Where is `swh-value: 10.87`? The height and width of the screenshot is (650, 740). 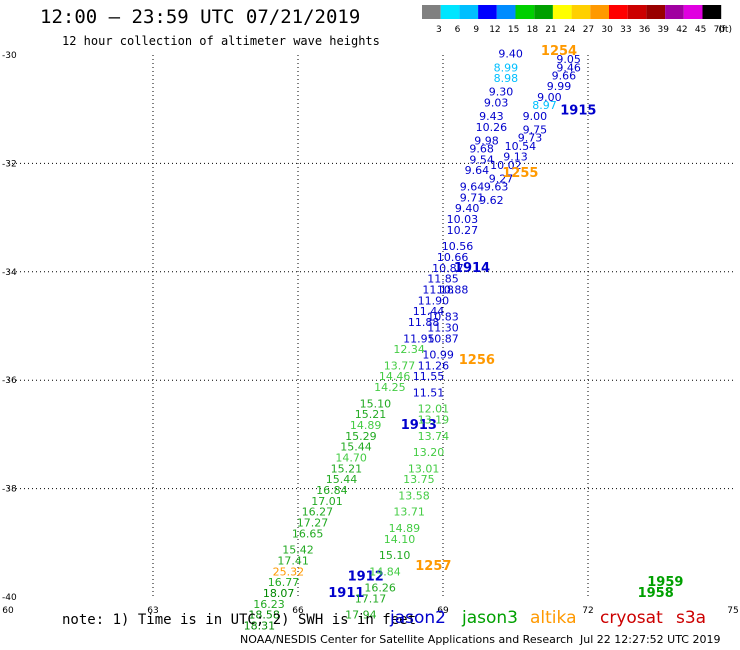
swh-value: 10.87 is located at coordinates (443, 338).